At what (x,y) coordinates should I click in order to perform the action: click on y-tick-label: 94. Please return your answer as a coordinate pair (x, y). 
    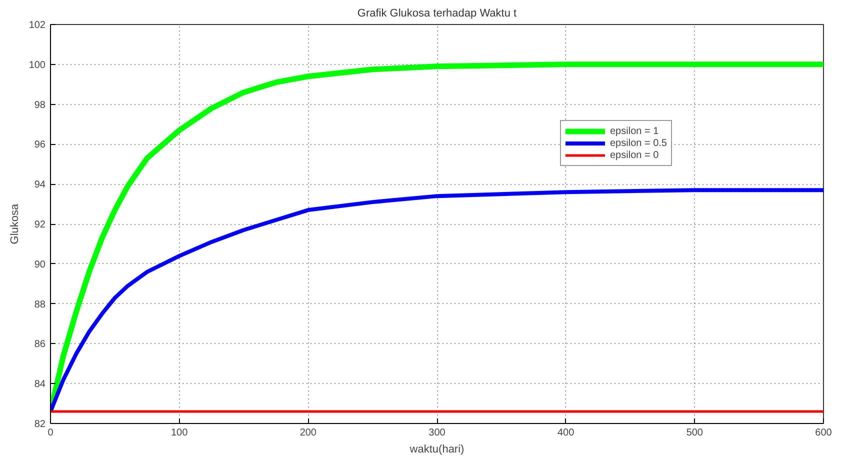
    Looking at the image, I should click on (40, 185).